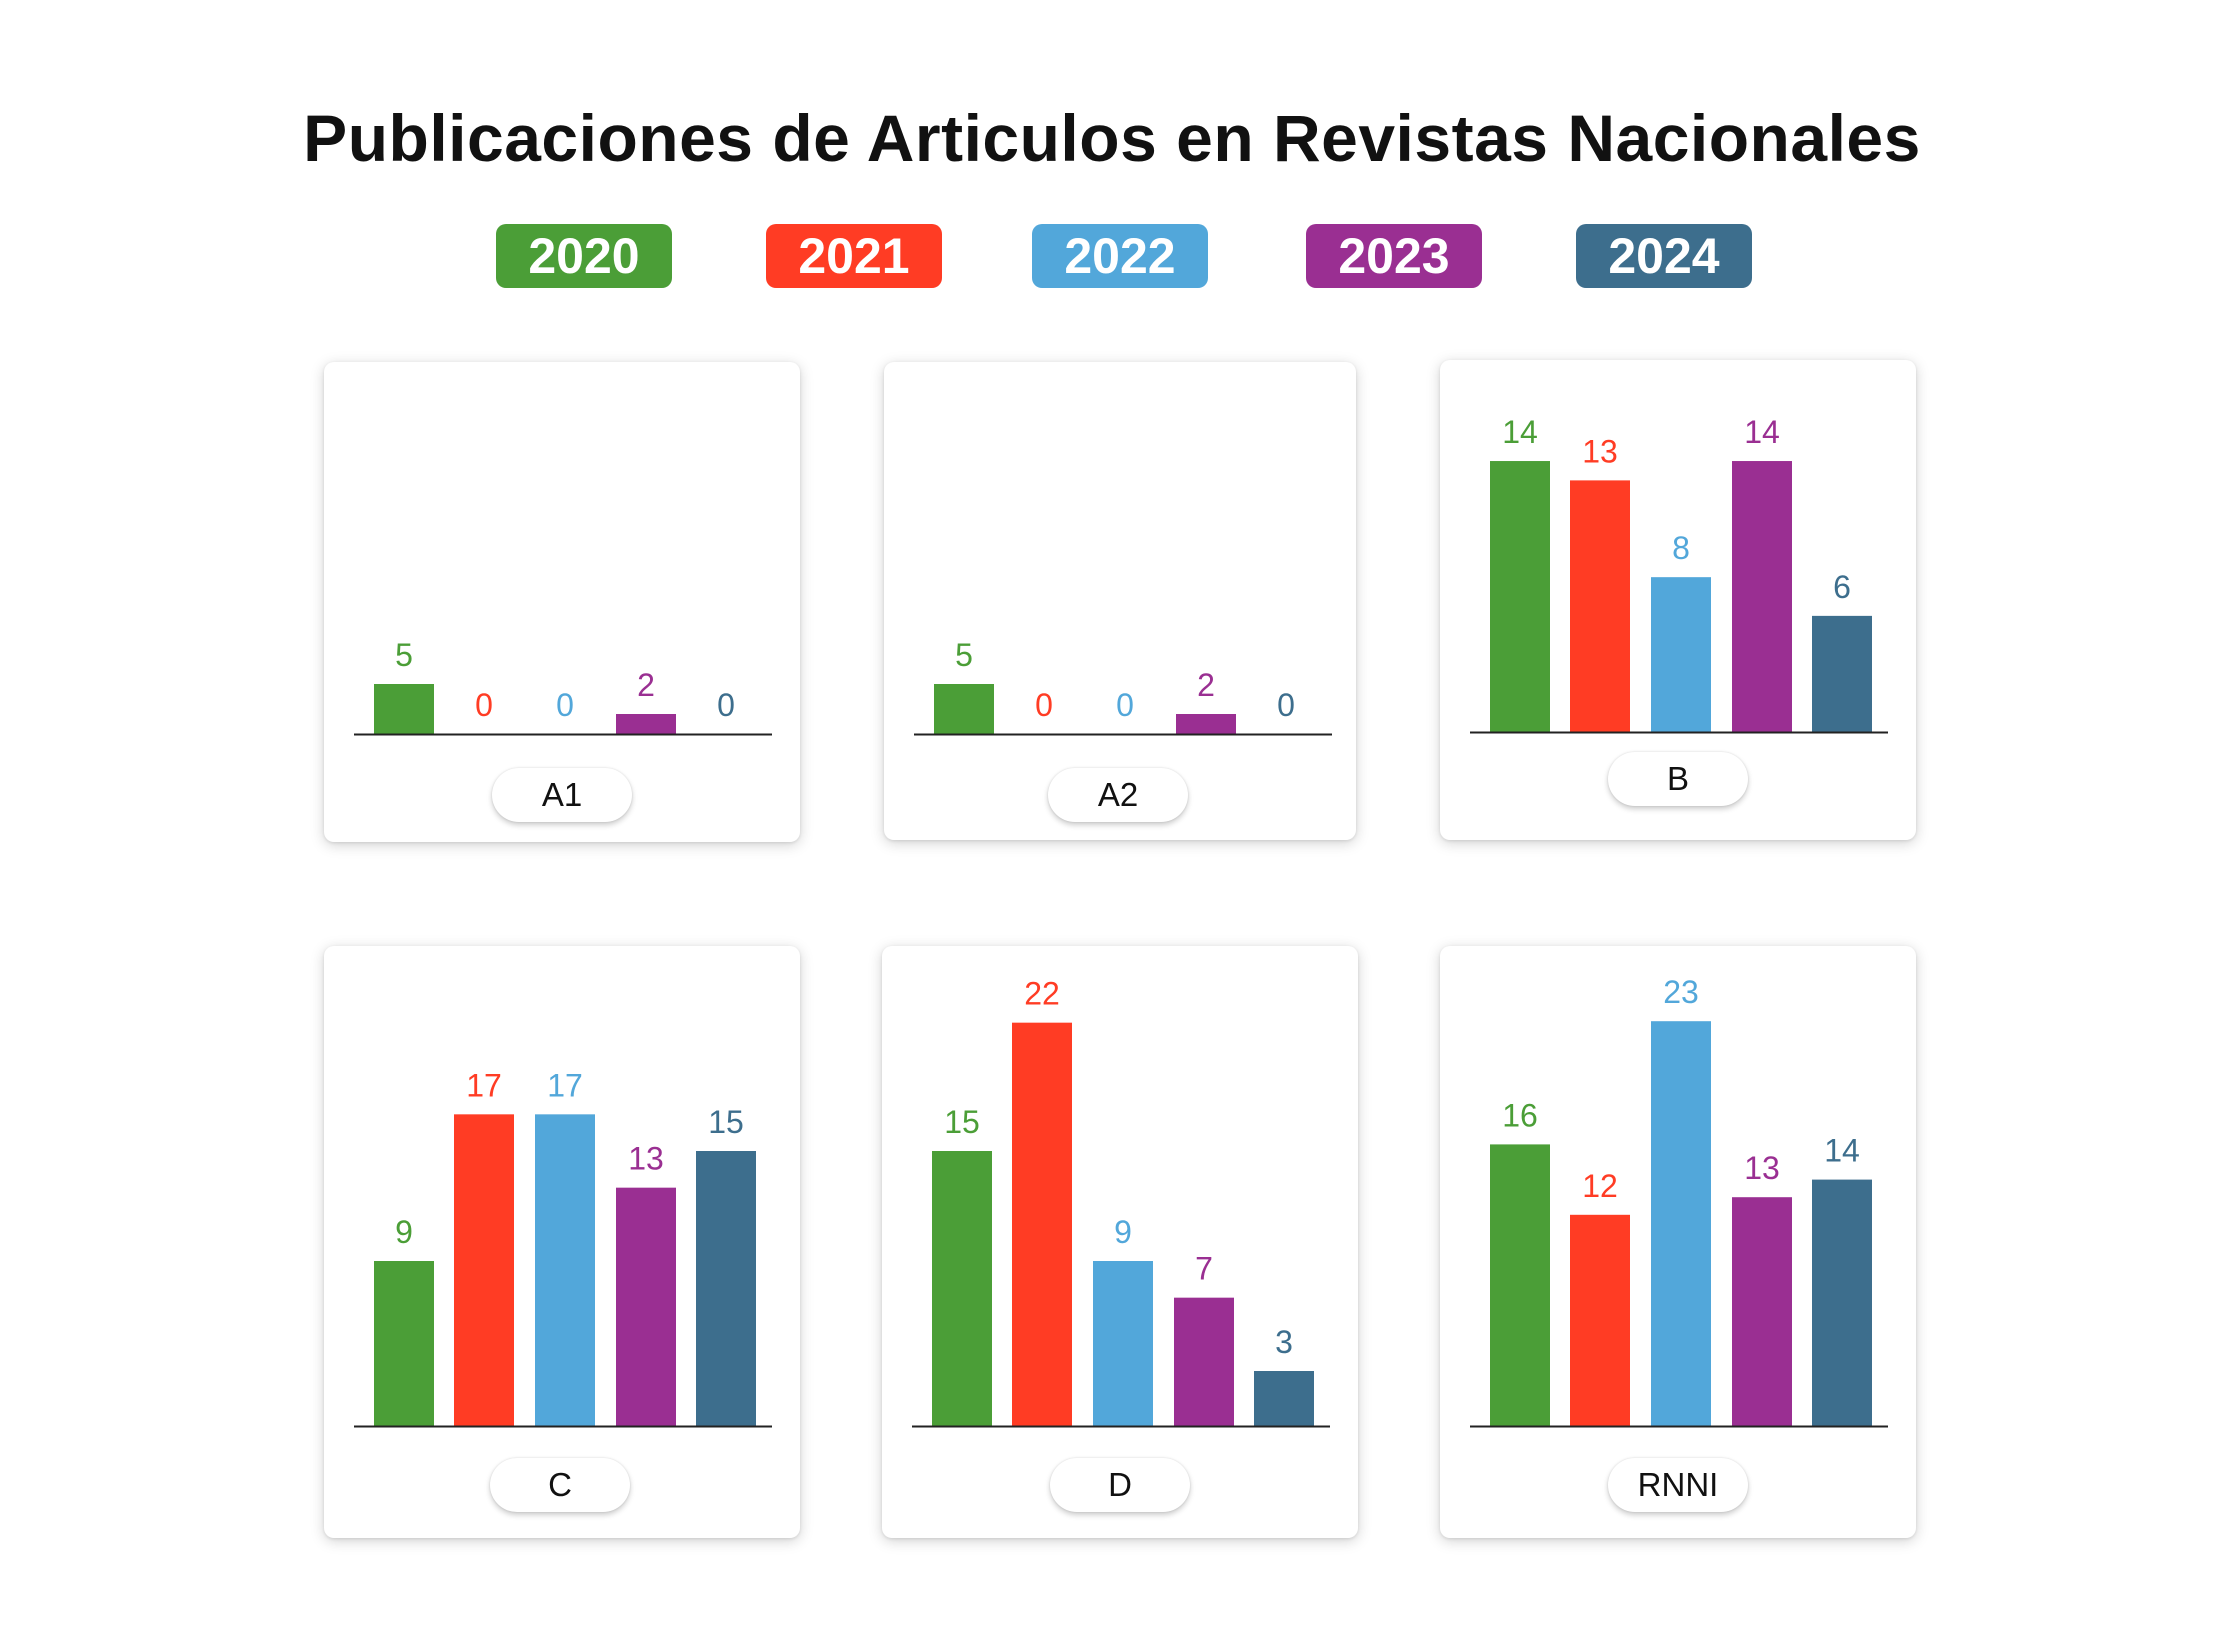  What do you see at coordinates (1204, 1269) in the screenshot?
I see `bar-value-d-2023: 7` at bounding box center [1204, 1269].